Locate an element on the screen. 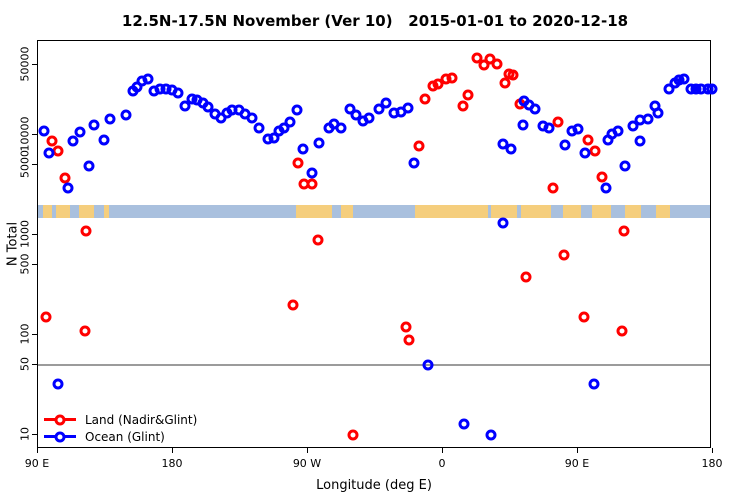  legend-item-ocean: Ocean (Glint) is located at coordinates (120, 436).